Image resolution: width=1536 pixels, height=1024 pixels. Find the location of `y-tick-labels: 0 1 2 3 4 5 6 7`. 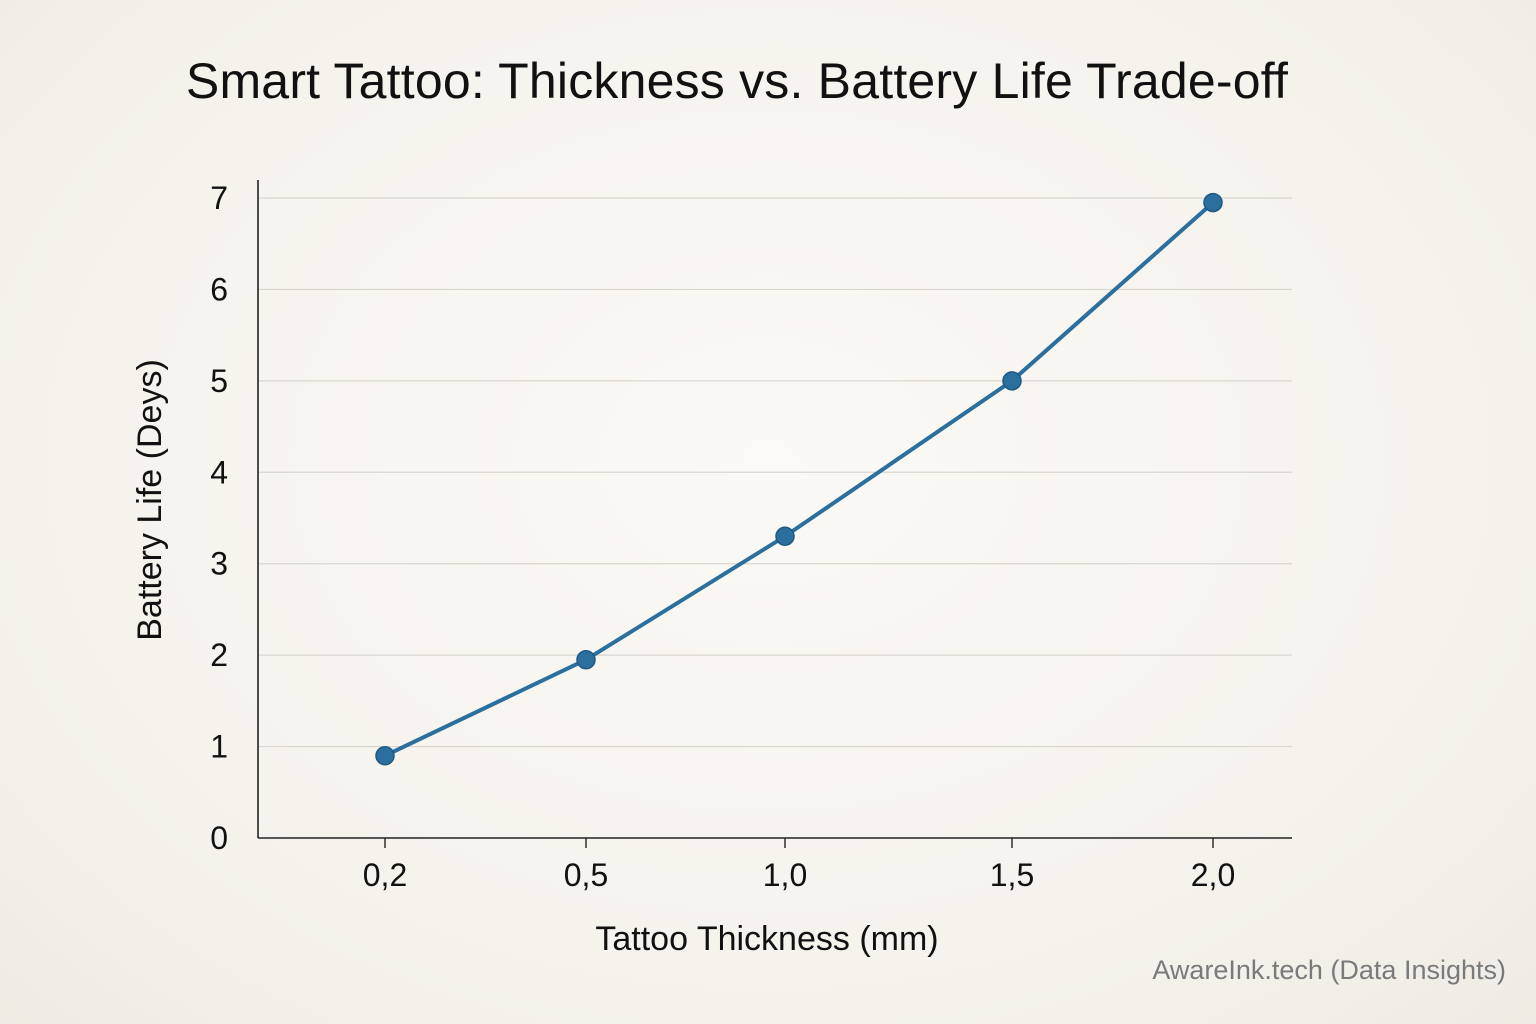

y-tick-labels: 0 1 2 3 4 5 6 7 is located at coordinates (219, 518).